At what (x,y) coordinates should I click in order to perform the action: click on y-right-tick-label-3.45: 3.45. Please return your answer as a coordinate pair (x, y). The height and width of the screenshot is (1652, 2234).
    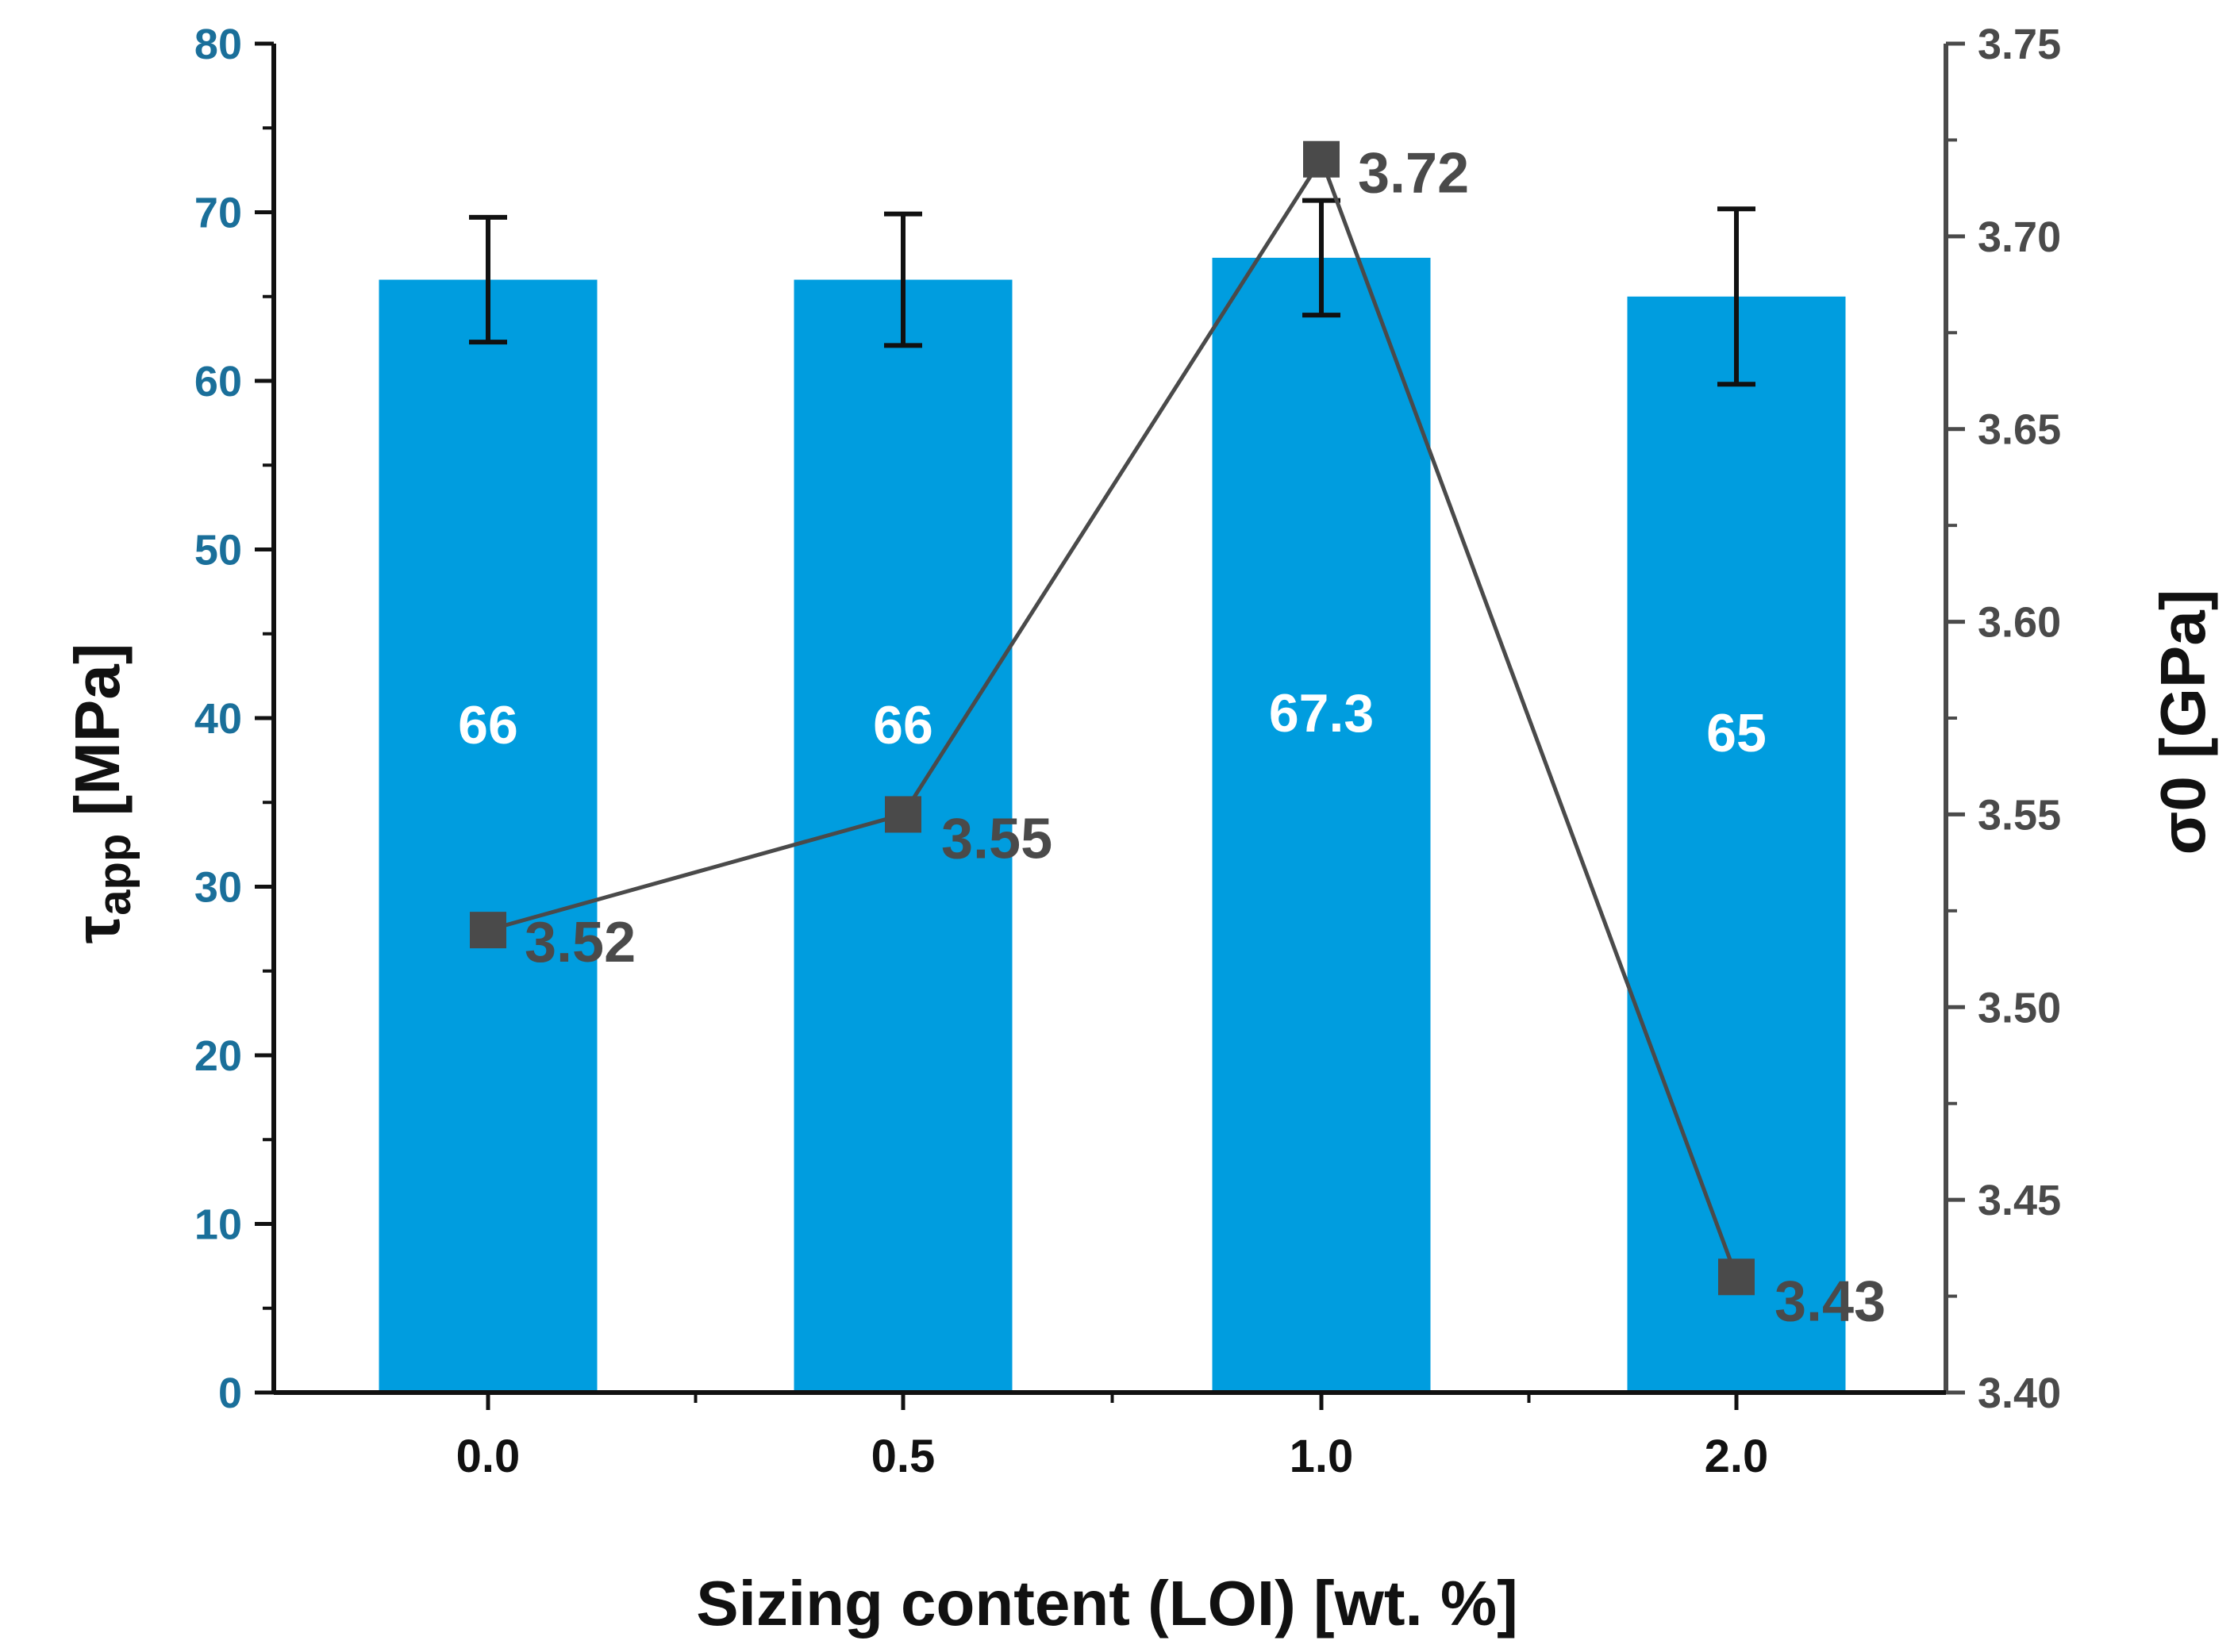
    Looking at the image, I should click on (2020, 1200).